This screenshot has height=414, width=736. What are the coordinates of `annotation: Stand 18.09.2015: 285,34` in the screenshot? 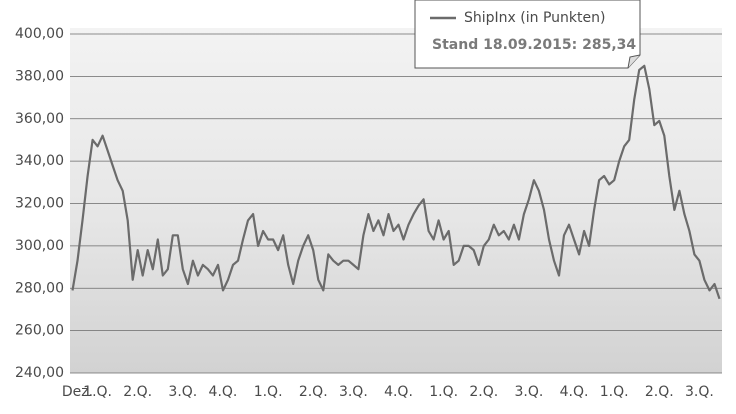 It's located at (534, 45).